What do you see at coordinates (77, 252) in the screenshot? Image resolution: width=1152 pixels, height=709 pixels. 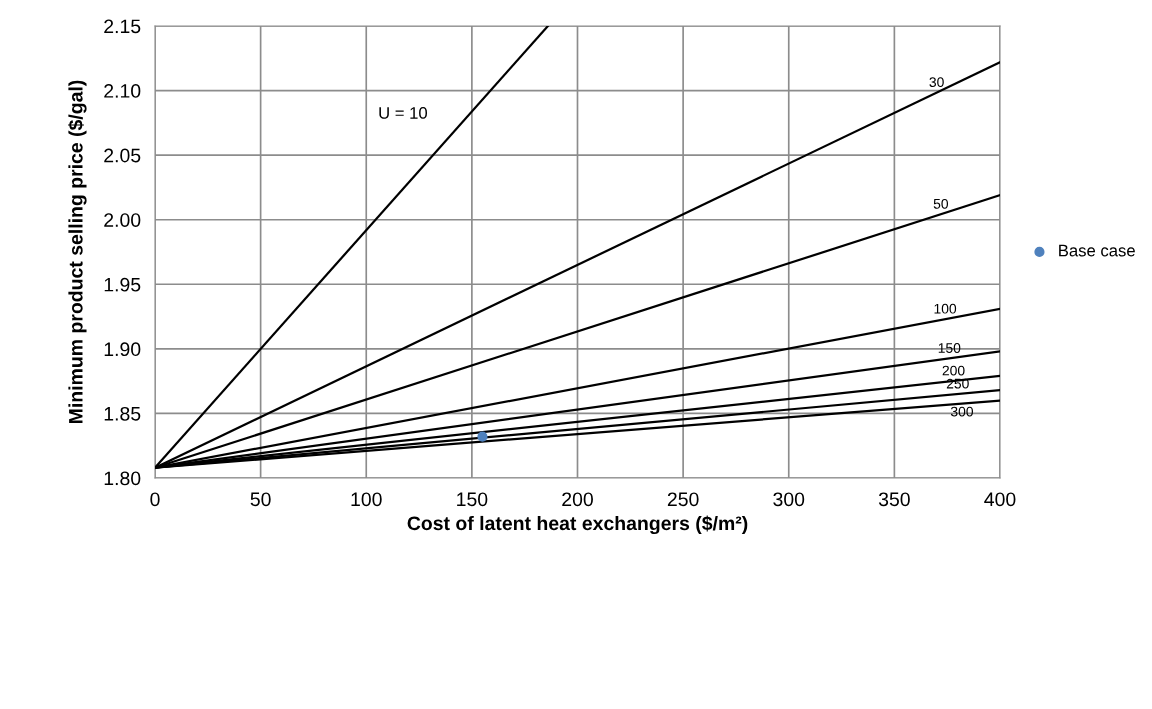 I see `y-axis-title: Minimum product selling price ($/gal)` at bounding box center [77, 252].